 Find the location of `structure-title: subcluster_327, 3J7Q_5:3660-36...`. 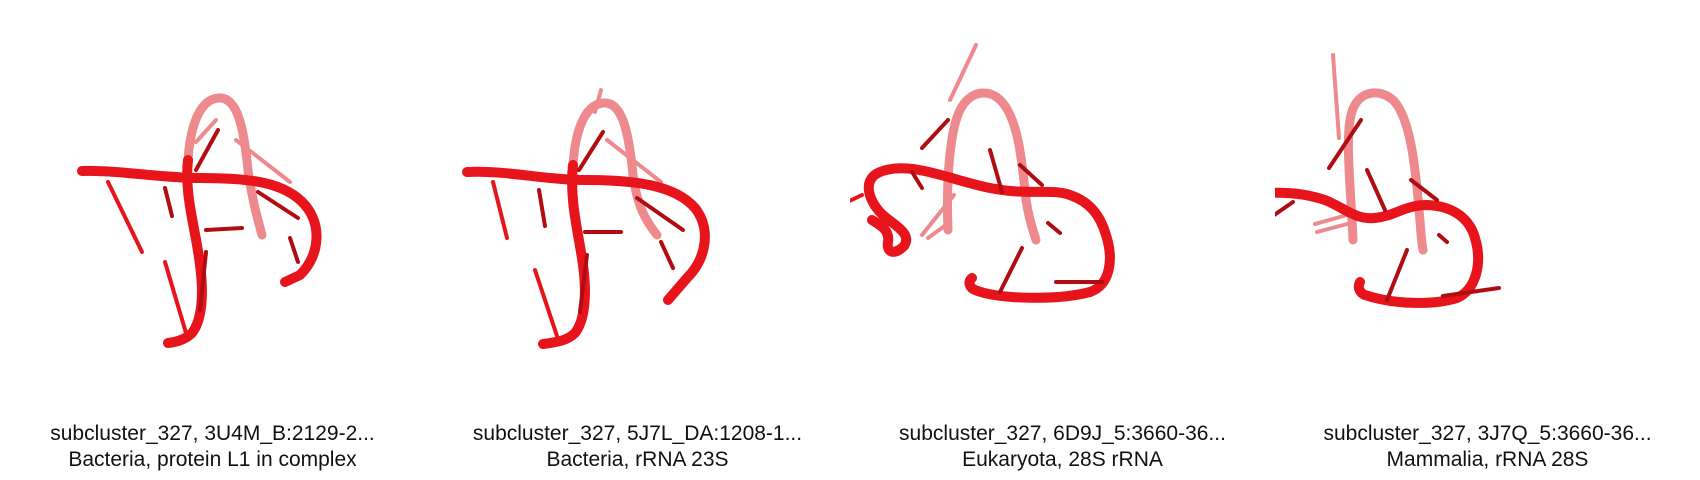

structure-title: subcluster_327, 3J7Q_5:3660-36... is located at coordinates (1487, 433).